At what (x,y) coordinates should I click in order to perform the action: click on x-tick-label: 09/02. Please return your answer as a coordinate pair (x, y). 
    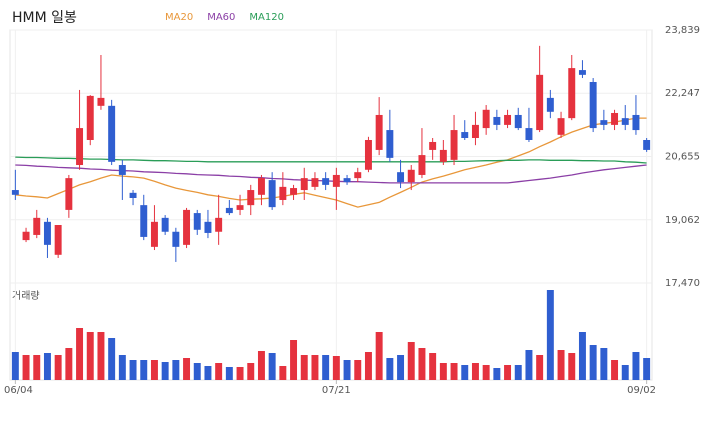
    Looking at the image, I should click on (641, 390).